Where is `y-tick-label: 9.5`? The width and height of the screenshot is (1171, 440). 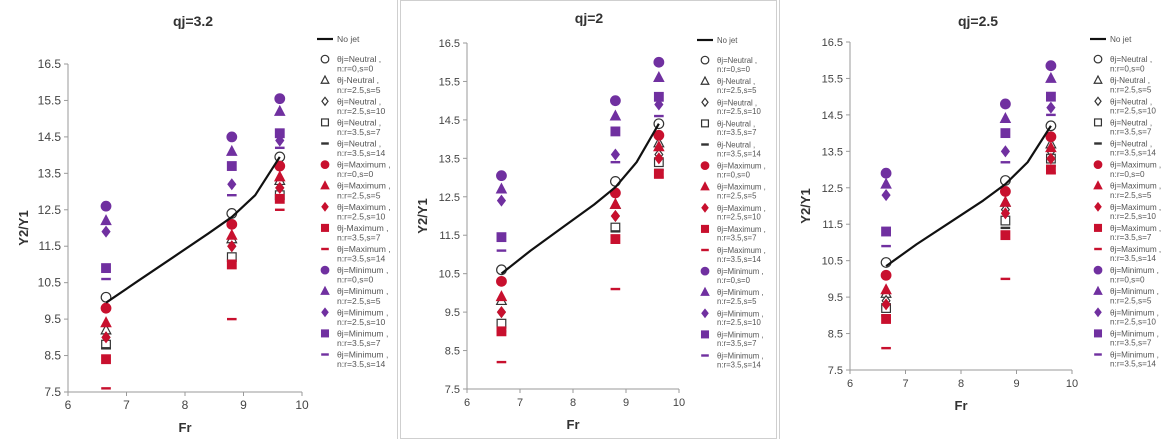
y-tick-label: 9.5 is located at coordinates (452, 313).